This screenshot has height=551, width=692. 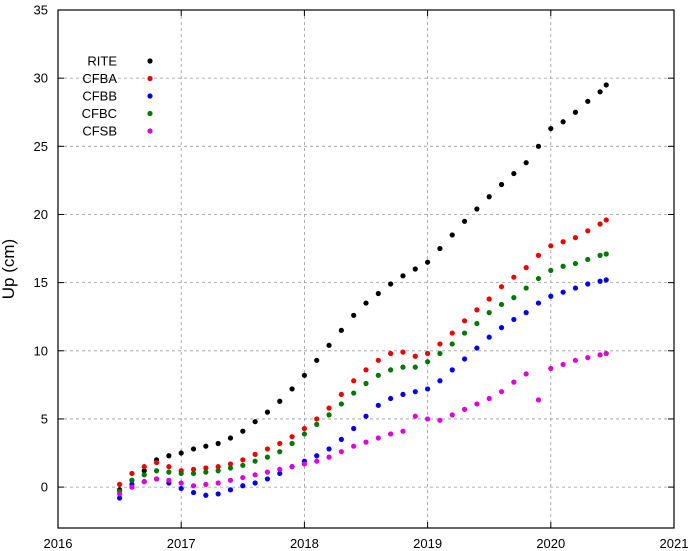 What do you see at coordinates (550, 543) in the screenshot?
I see `x-tick-label: 2020` at bounding box center [550, 543].